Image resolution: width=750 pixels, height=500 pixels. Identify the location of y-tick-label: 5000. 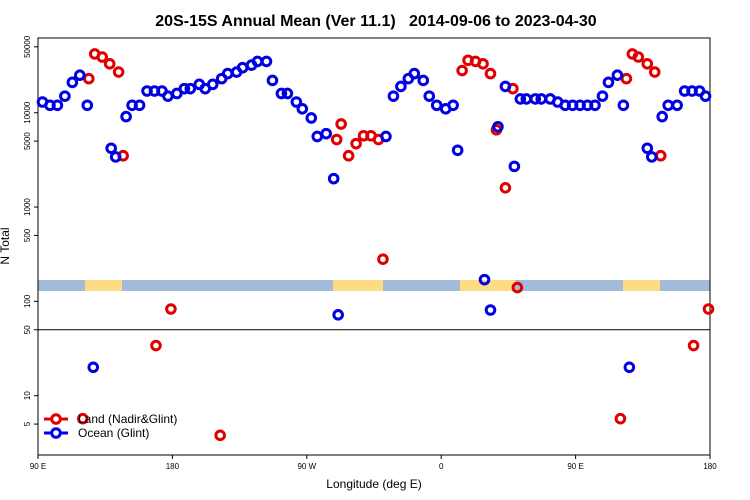
(27, 141).